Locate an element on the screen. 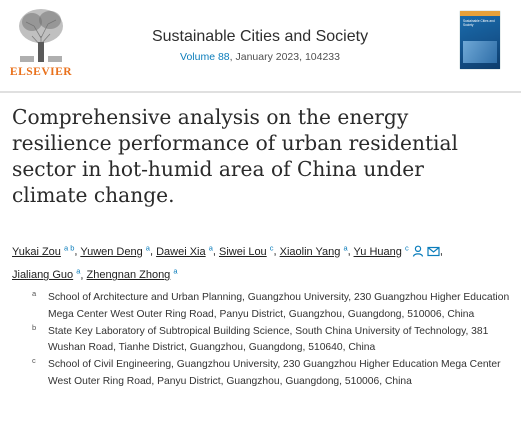 This screenshot has height=429, width=521. person-icon is located at coordinates (418, 251).